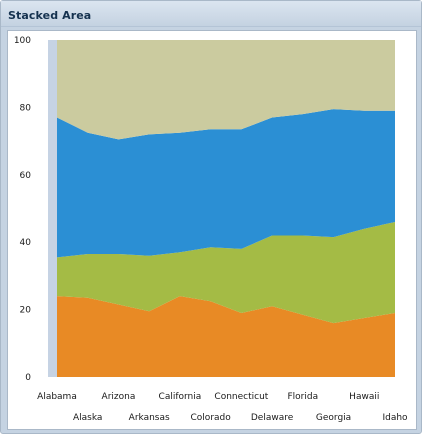 This screenshot has width=422, height=434. I want to click on x-tick-label: Colorado, so click(211, 418).